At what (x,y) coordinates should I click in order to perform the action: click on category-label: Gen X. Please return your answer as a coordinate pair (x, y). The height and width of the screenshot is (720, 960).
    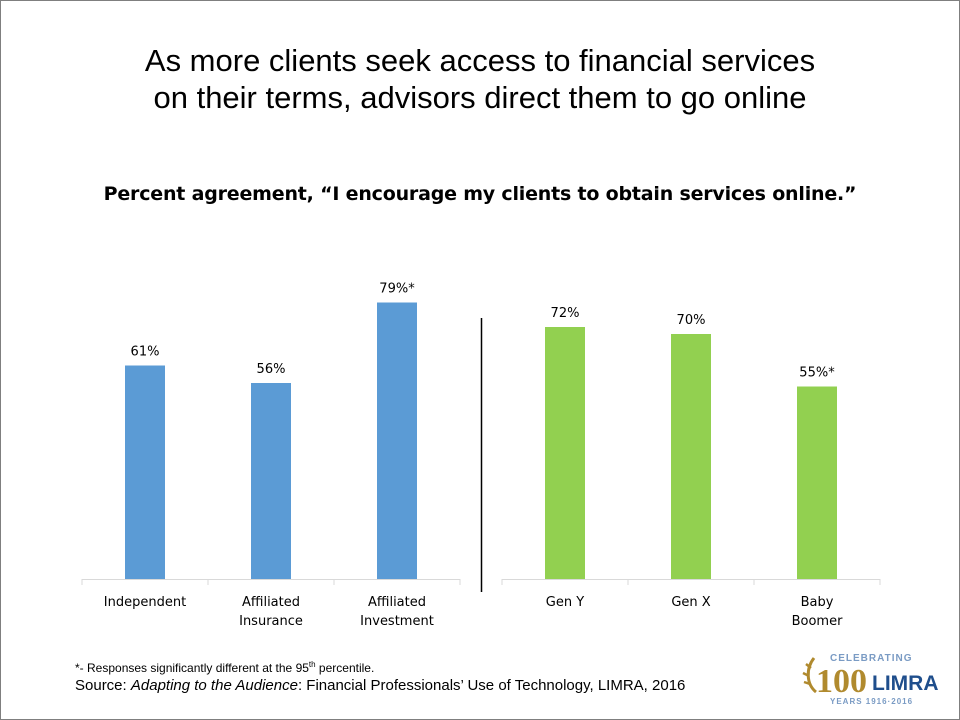
    Looking at the image, I should click on (690, 602).